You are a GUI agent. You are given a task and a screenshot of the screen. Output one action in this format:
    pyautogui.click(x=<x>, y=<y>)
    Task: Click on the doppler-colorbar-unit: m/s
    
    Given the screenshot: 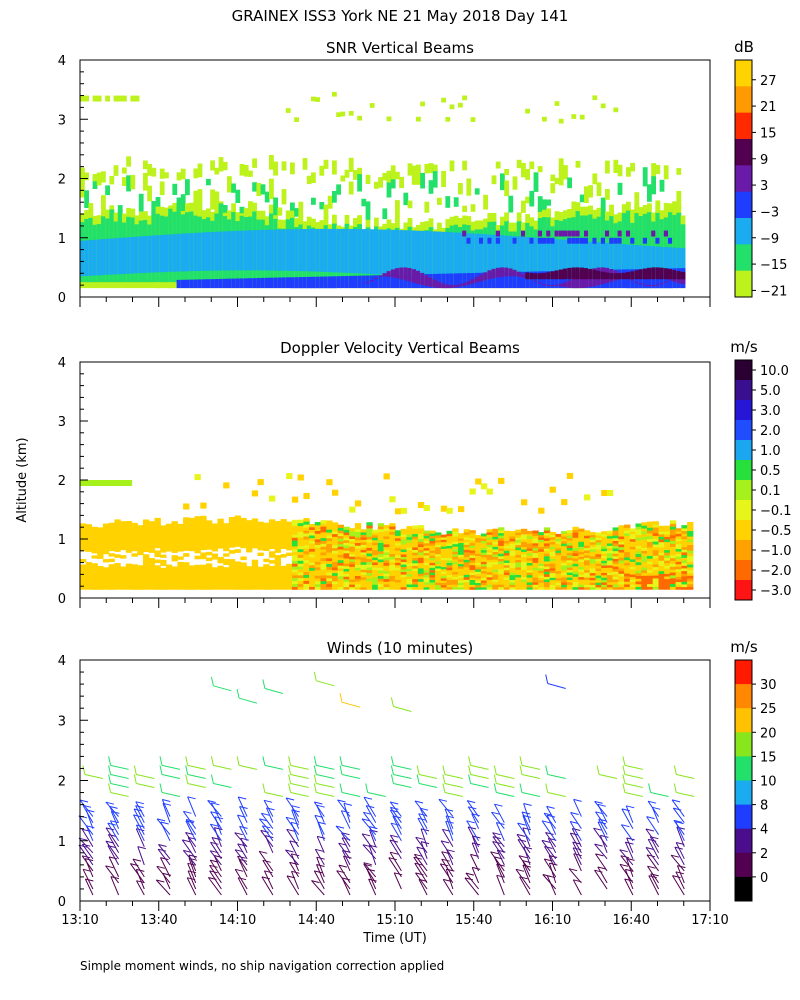 What is the action you would take?
    pyautogui.click(x=744, y=347)
    